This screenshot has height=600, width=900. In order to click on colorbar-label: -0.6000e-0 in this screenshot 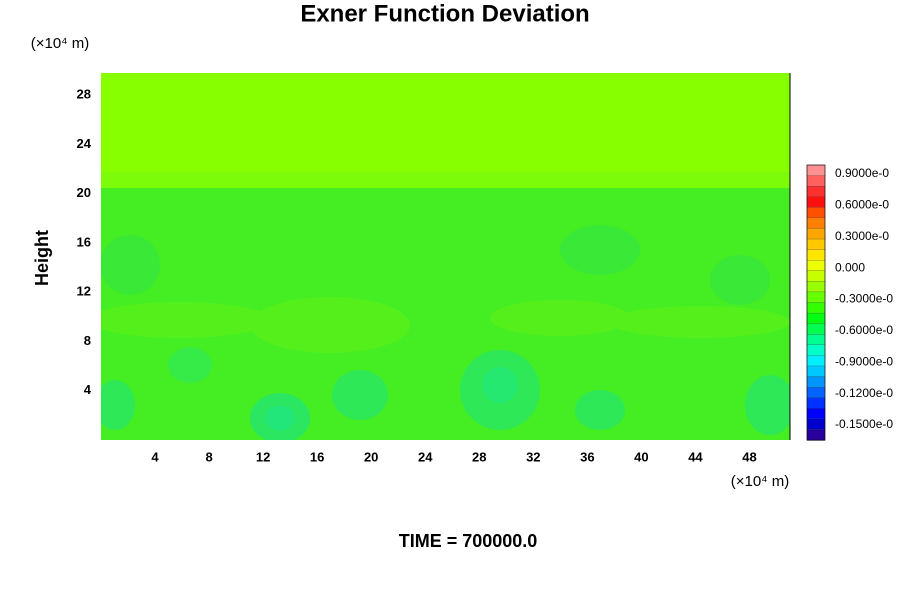, I will do `click(864, 330)`.